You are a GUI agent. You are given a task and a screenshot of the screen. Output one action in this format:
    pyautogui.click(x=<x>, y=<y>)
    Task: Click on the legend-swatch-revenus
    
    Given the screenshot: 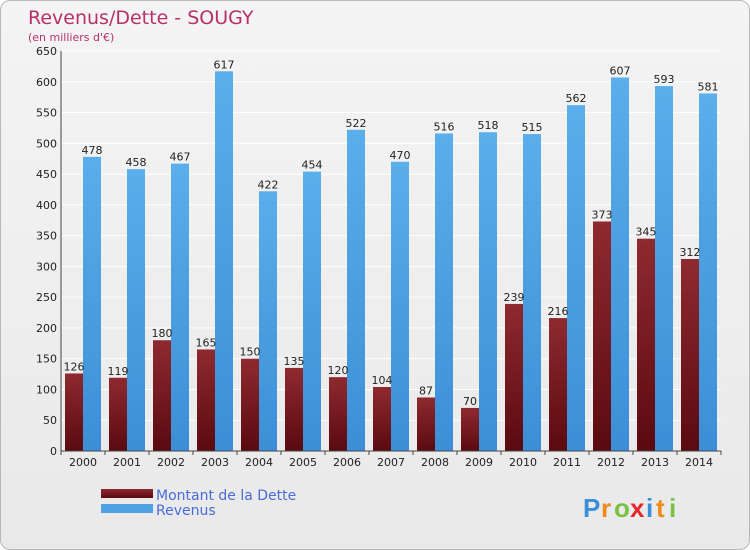 What is the action you would take?
    pyautogui.click(x=127, y=508)
    